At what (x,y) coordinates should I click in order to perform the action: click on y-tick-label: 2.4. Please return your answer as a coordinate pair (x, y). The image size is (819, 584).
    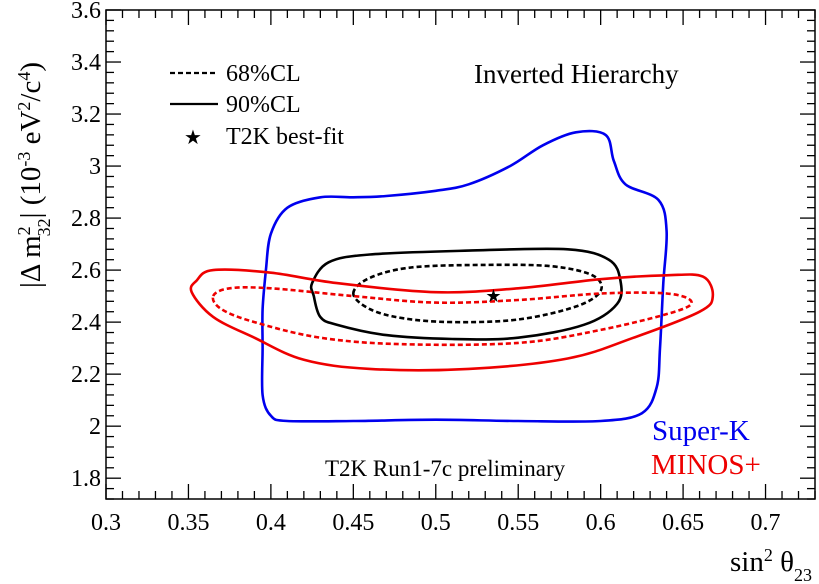
    Looking at the image, I should click on (86, 323).